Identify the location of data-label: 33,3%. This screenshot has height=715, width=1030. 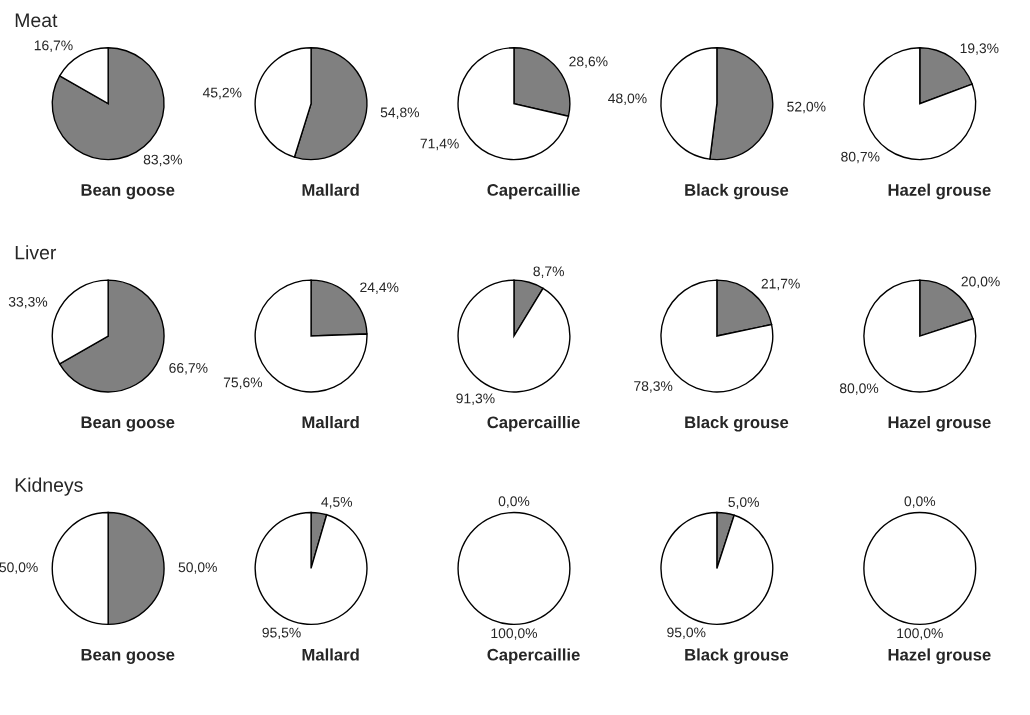
(28, 302).